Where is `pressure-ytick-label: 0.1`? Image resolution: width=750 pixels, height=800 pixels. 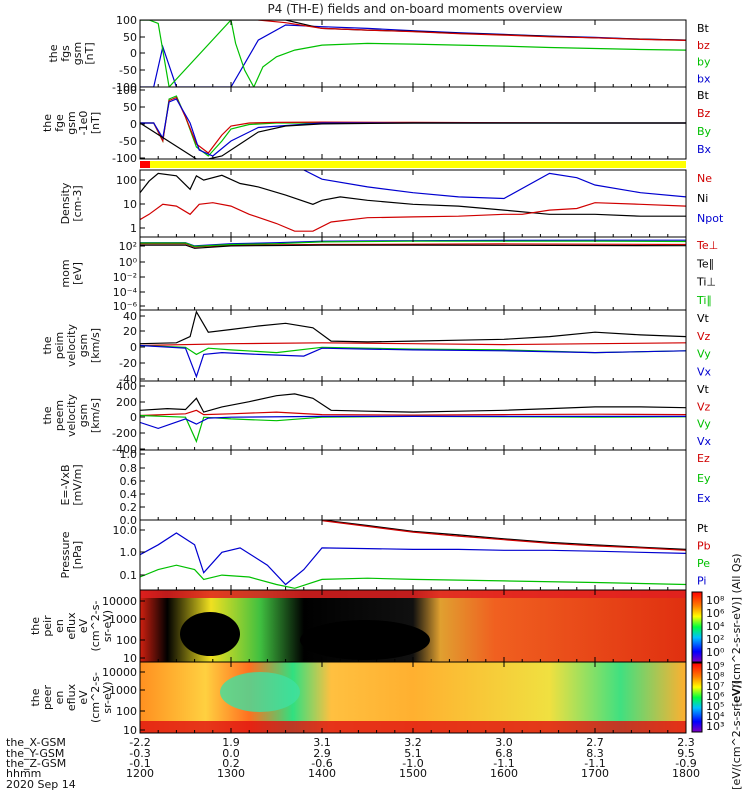 pressure-ytick-label: 0.1 is located at coordinates (129, 575).